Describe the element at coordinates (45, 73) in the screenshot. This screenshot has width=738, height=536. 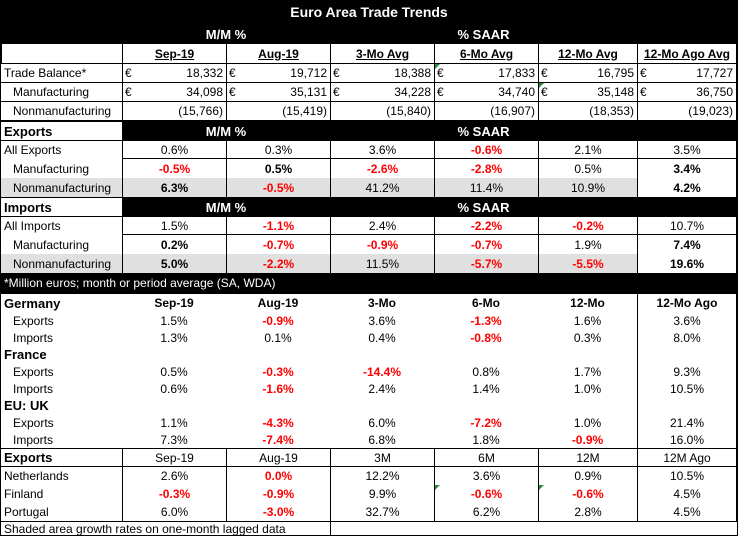
I see `row-label-text: Trade Balance*` at that location.